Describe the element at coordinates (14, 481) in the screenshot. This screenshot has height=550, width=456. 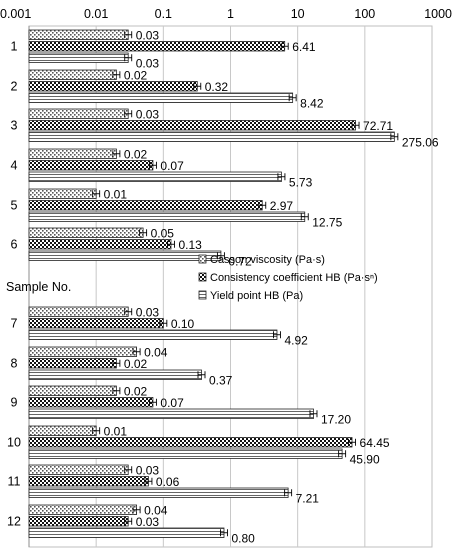
I see `category-label: 11` at that location.